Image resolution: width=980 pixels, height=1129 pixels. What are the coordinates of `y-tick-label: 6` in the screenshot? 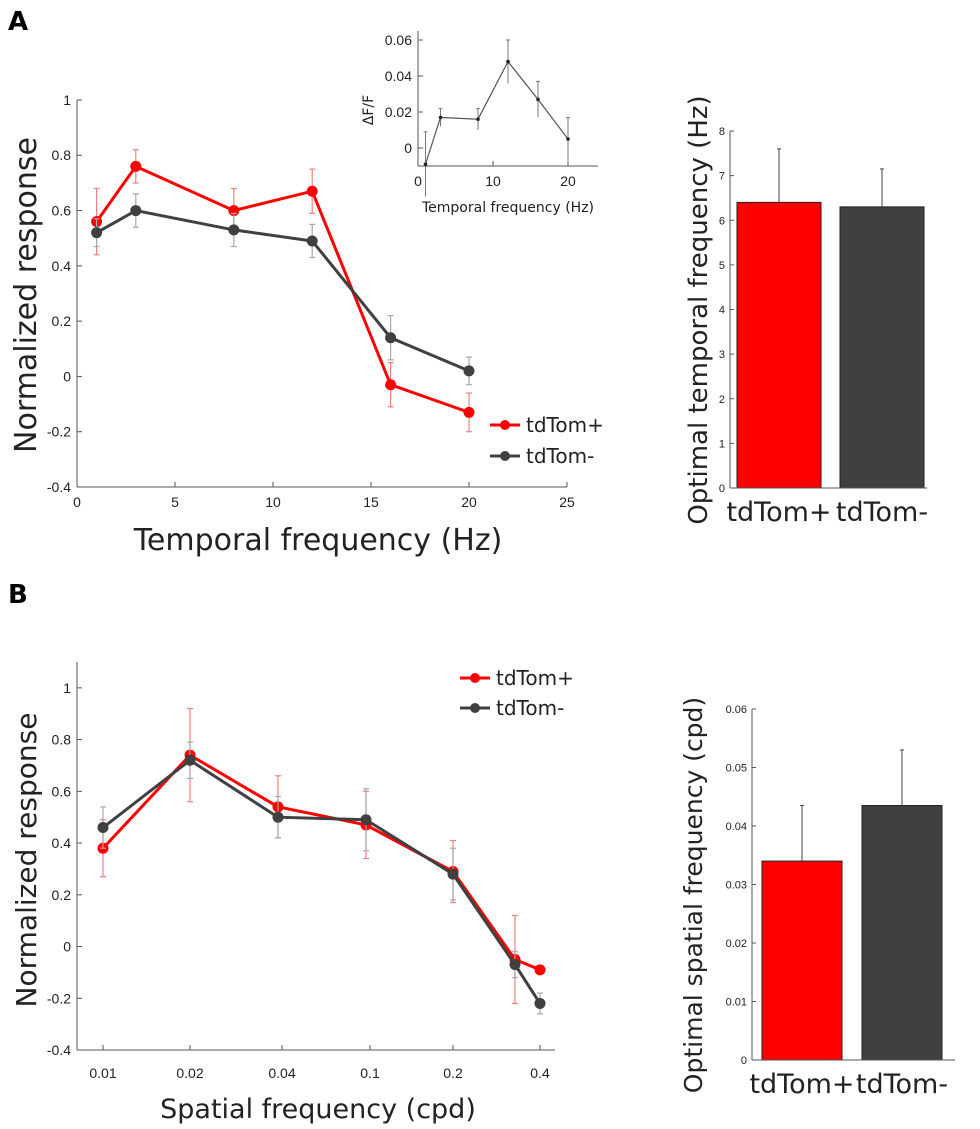 It's located at (722, 221).